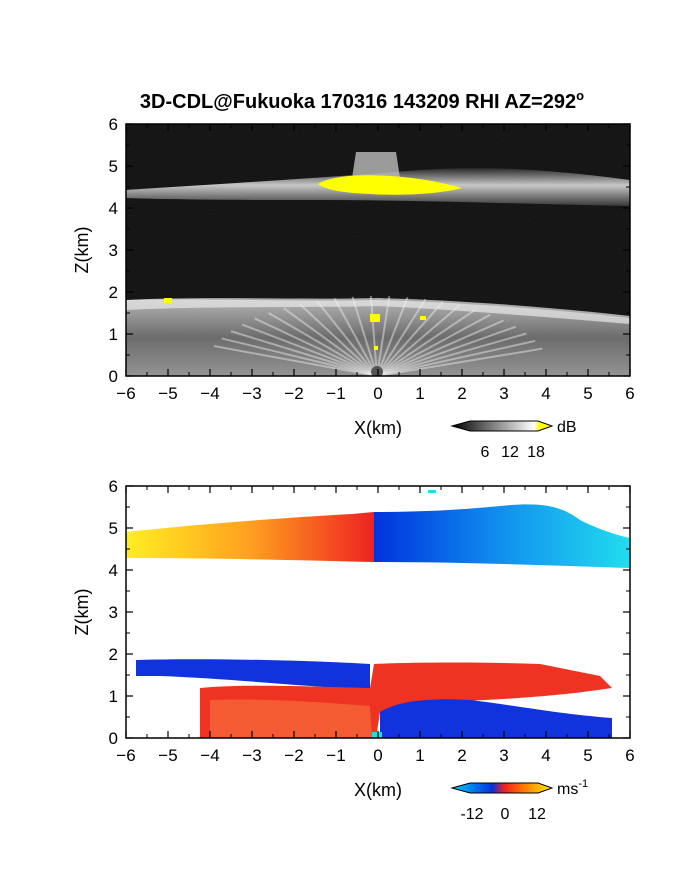 The width and height of the screenshot is (680, 880). I want to click on upper-layer-yellow-core, so click(390, 185).